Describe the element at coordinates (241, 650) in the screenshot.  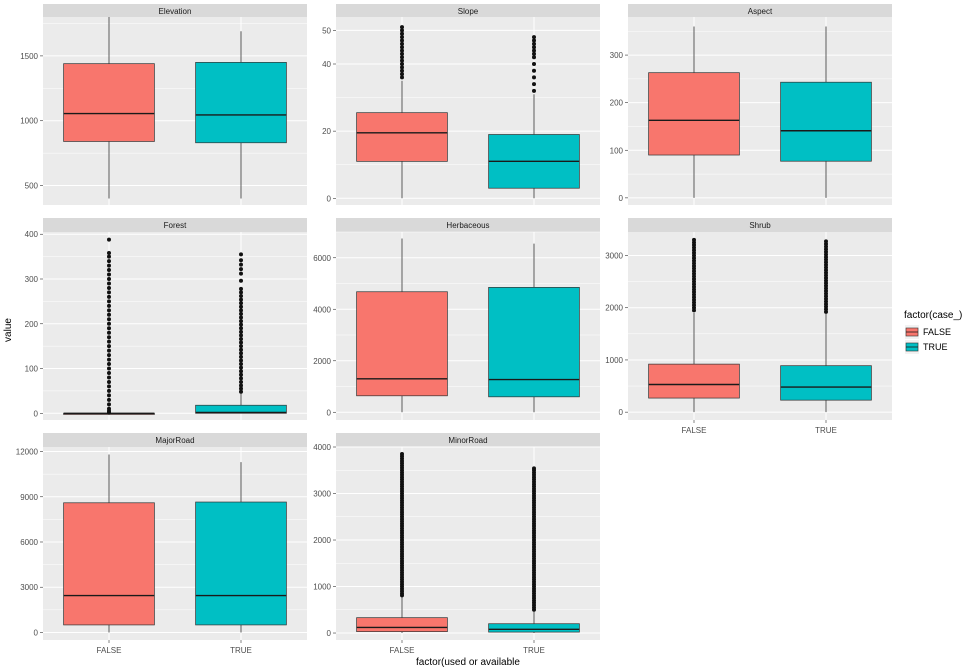
I see `x-tick-label: TRUE` at that location.